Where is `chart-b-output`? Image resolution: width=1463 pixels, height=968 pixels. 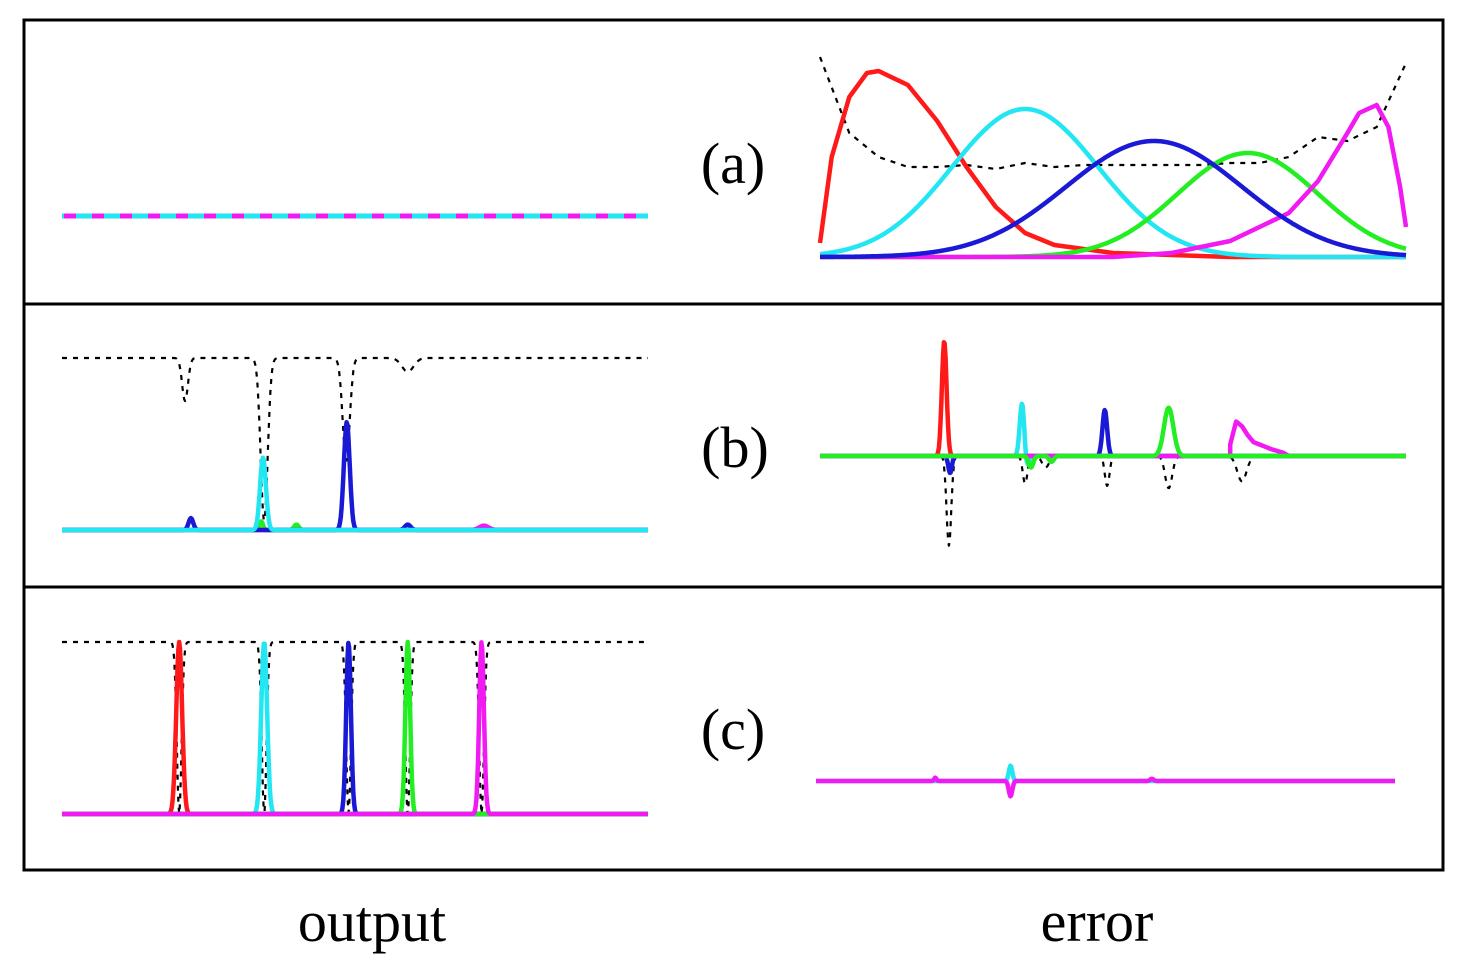
chart-b-output is located at coordinates (355, 444).